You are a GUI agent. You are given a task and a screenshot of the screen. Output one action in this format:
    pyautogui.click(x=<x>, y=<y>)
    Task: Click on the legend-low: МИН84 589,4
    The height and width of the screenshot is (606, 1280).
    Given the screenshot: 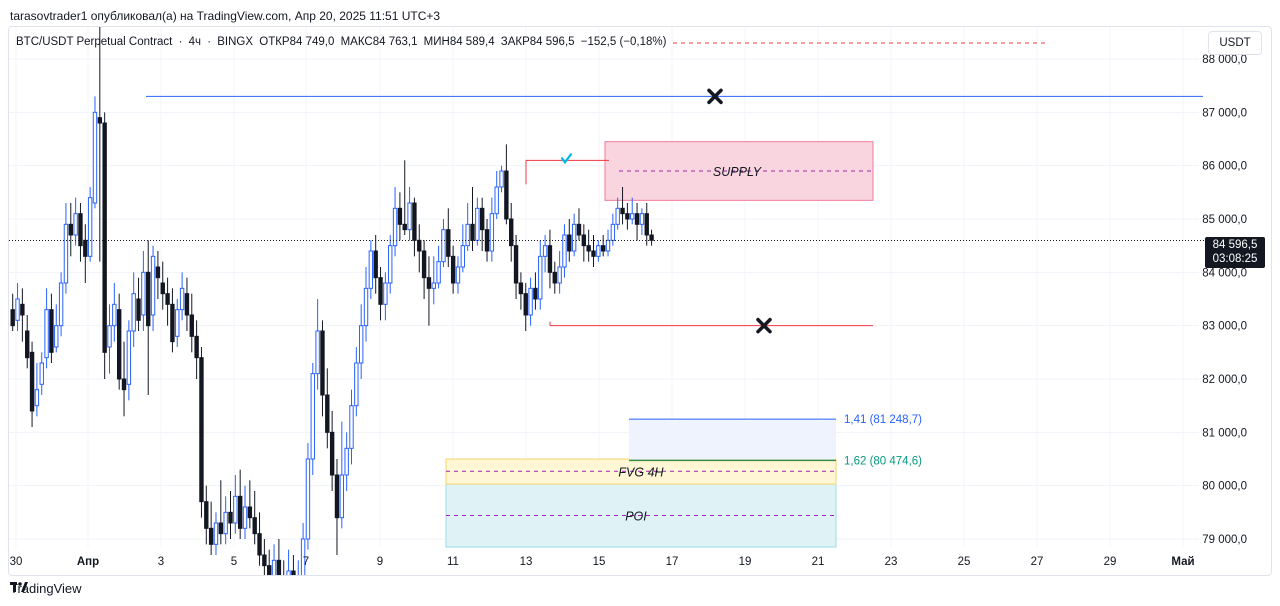 What is the action you would take?
    pyautogui.click(x=459, y=42)
    